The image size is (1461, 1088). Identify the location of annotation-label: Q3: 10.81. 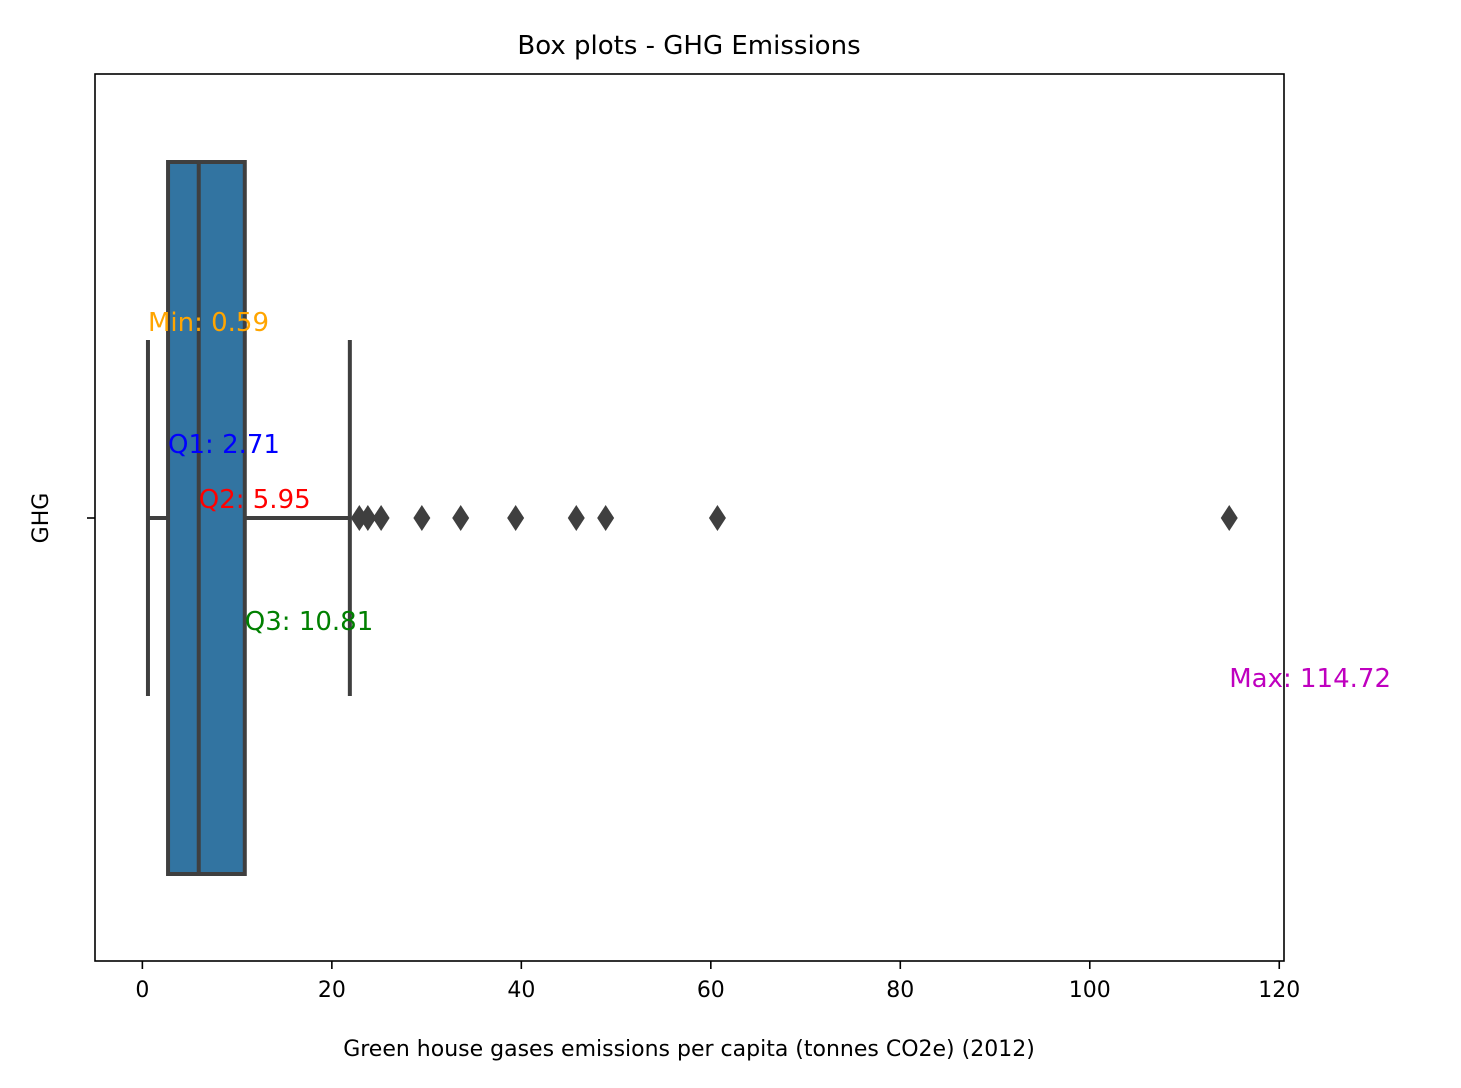
(309, 622).